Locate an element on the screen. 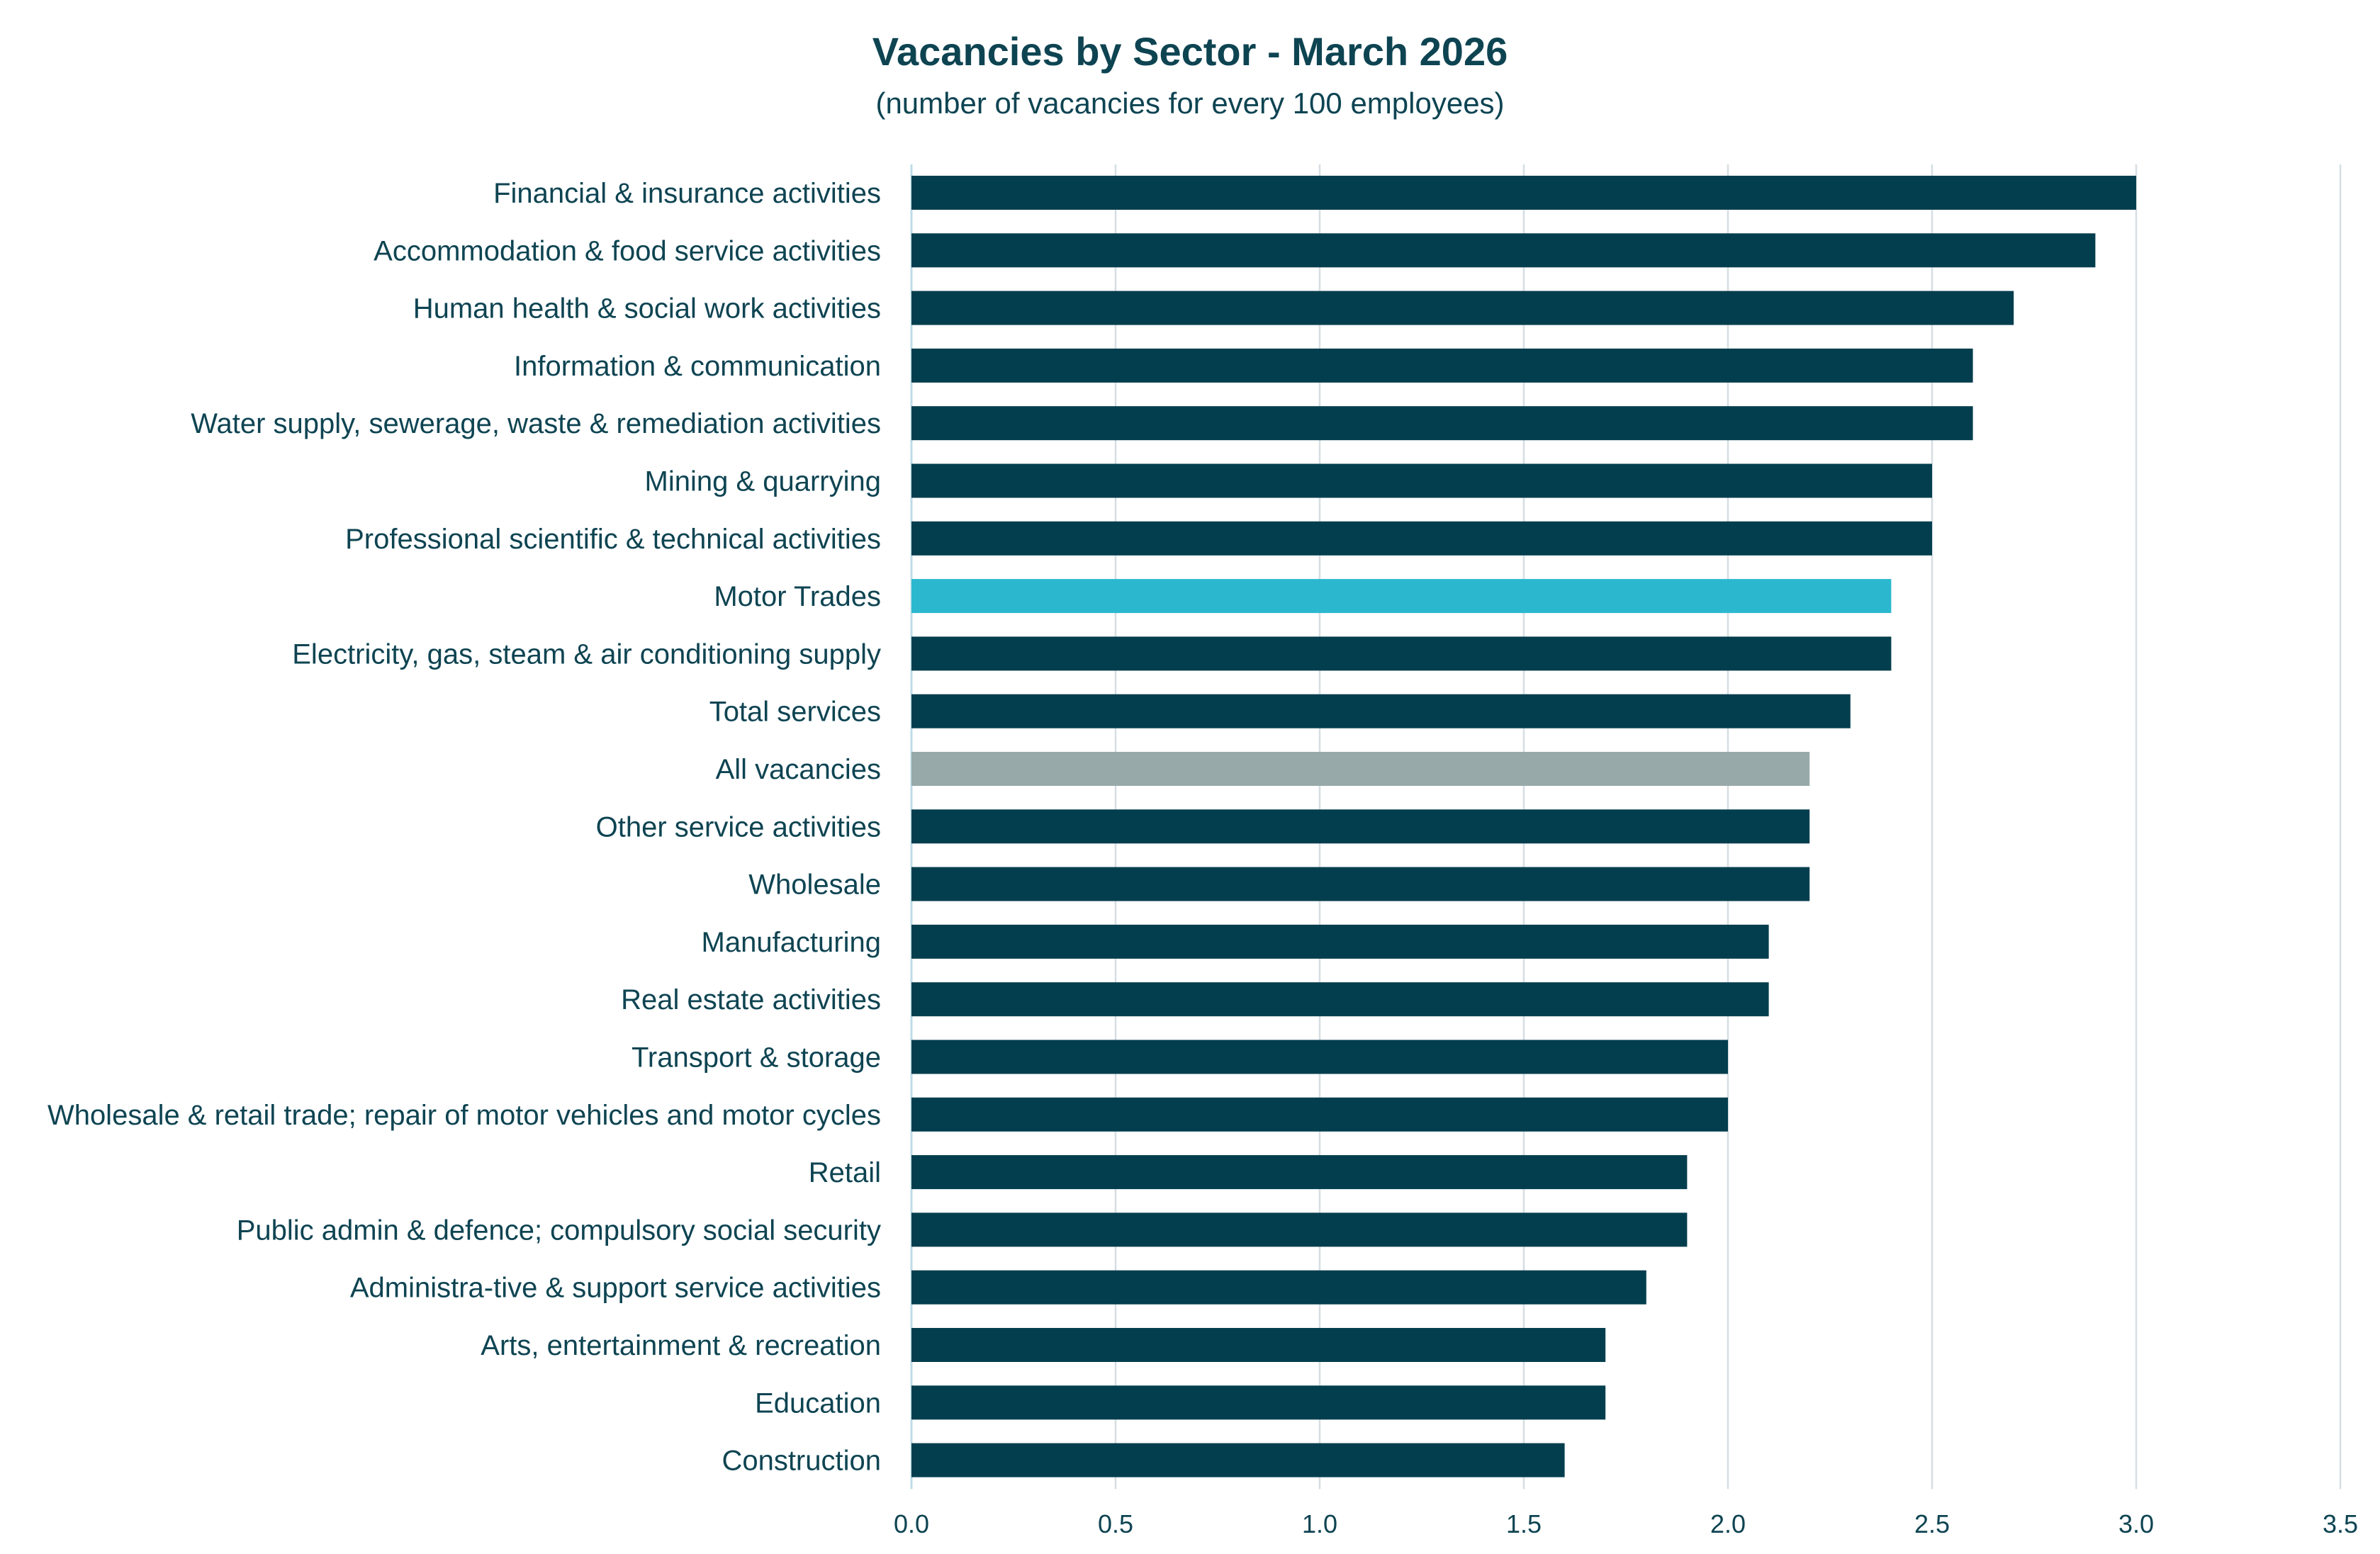 The image size is (2380, 1554). category-label: Accommodation & food service activities is located at coordinates (628, 250).